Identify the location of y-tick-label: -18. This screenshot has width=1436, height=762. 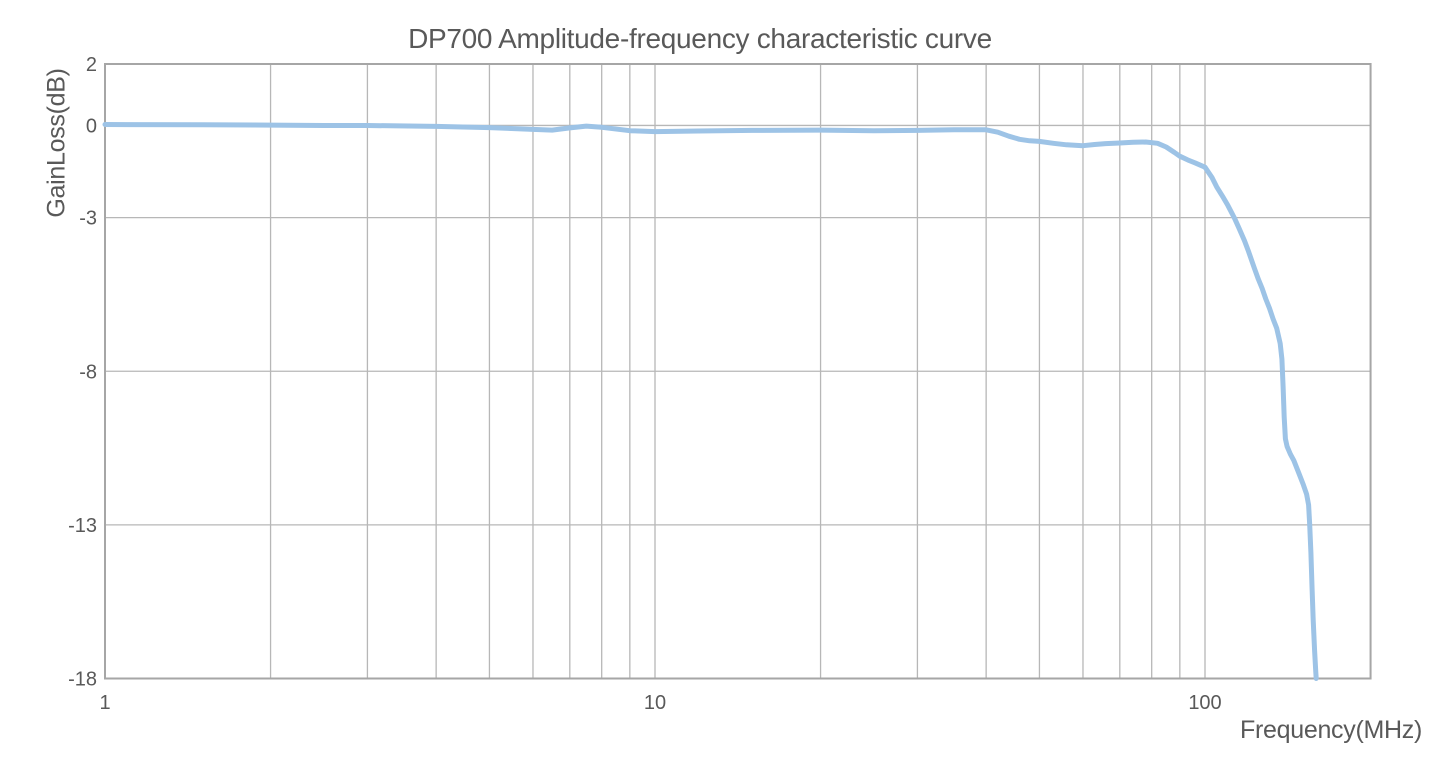
(82, 680).